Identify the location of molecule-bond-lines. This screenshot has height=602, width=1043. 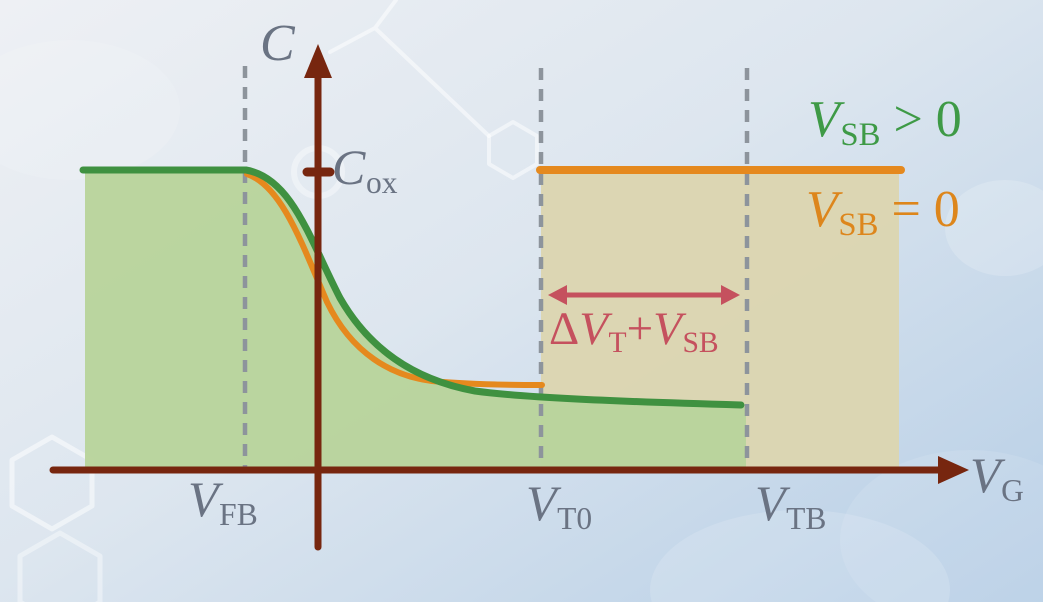
(409, 69).